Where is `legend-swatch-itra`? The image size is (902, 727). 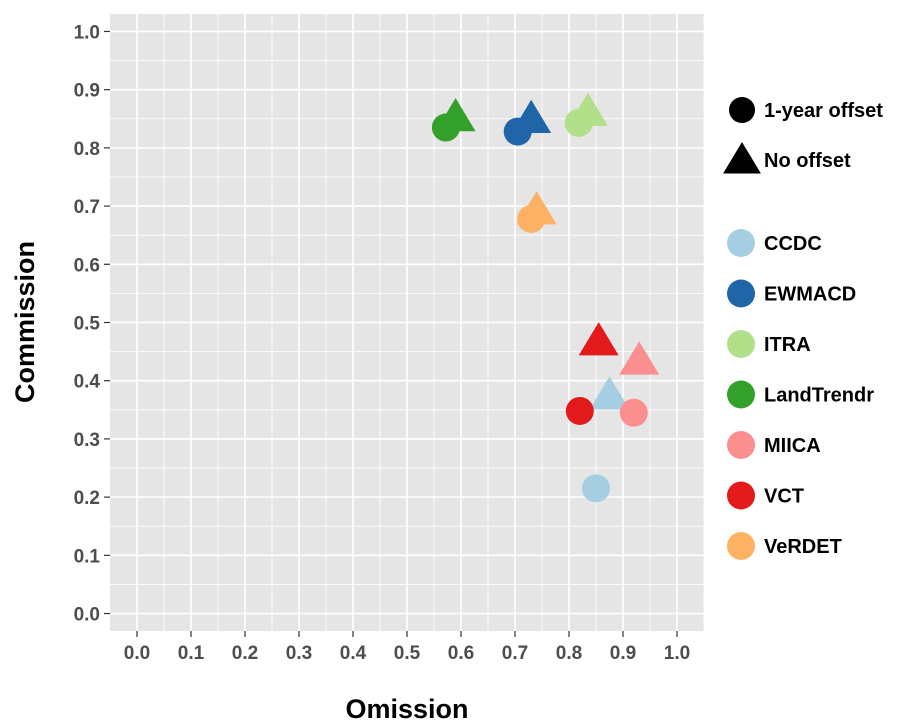
legend-swatch-itra is located at coordinates (741, 344).